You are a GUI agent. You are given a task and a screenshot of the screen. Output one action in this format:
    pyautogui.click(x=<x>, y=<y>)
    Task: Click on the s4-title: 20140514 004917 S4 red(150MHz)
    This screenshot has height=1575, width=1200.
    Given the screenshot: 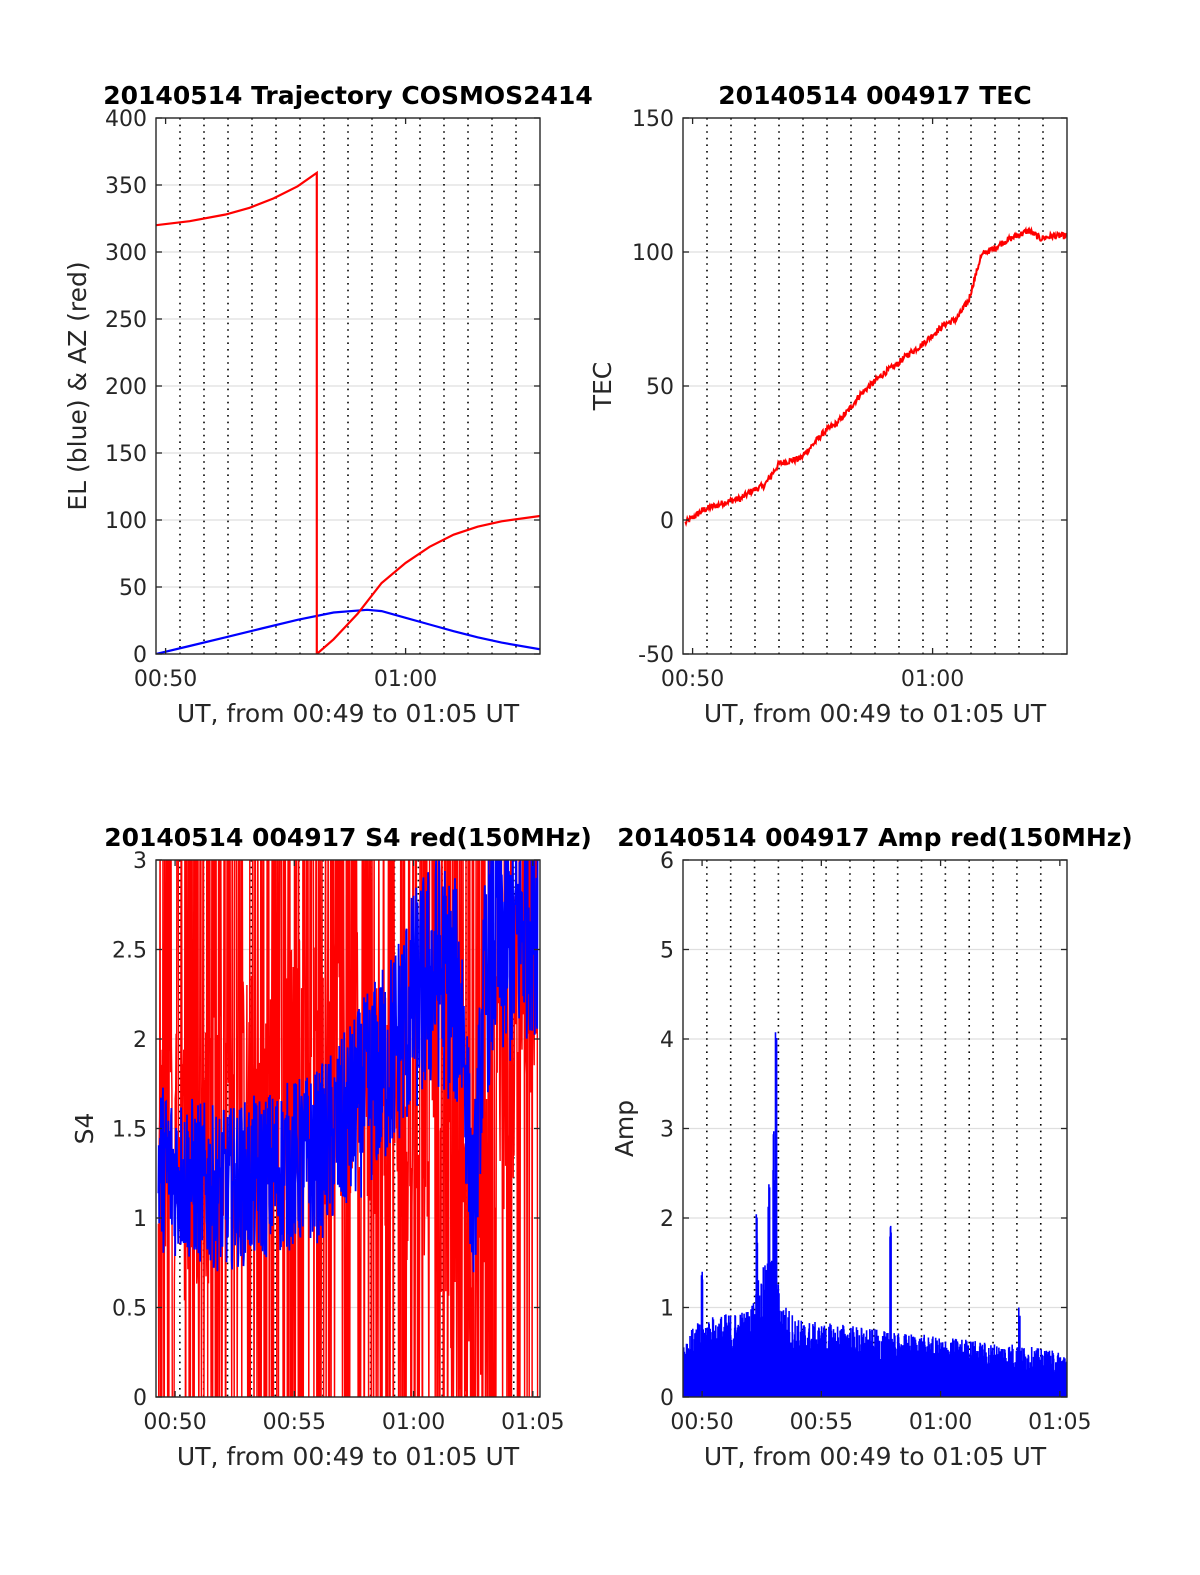 What is the action you would take?
    pyautogui.click(x=348, y=837)
    